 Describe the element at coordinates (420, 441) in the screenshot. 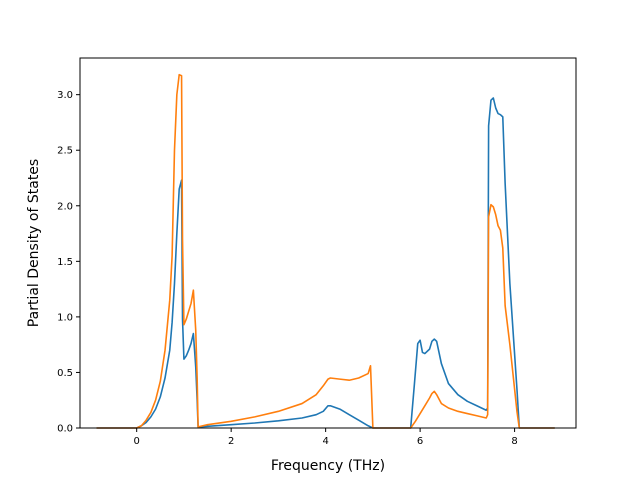

I see `x-tick-label: 6` at that location.